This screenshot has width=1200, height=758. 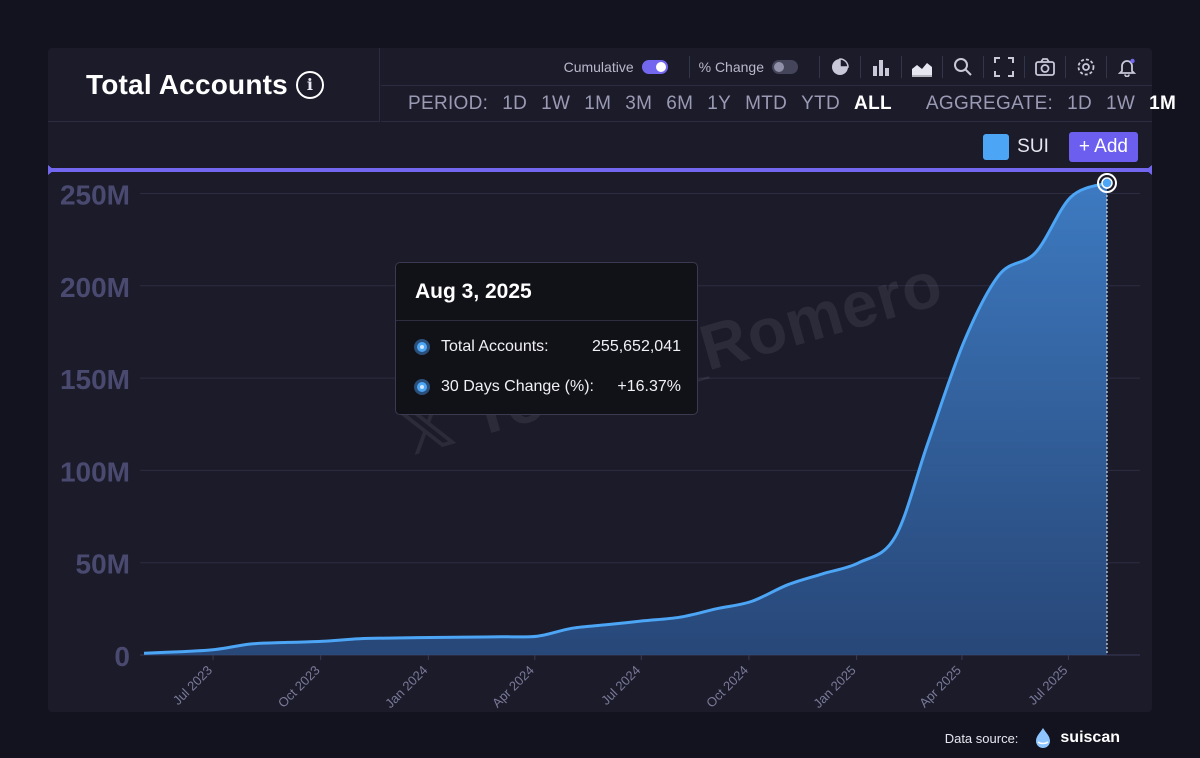 What do you see at coordinates (103, 564) in the screenshot?
I see `y-tick-label: 50M` at bounding box center [103, 564].